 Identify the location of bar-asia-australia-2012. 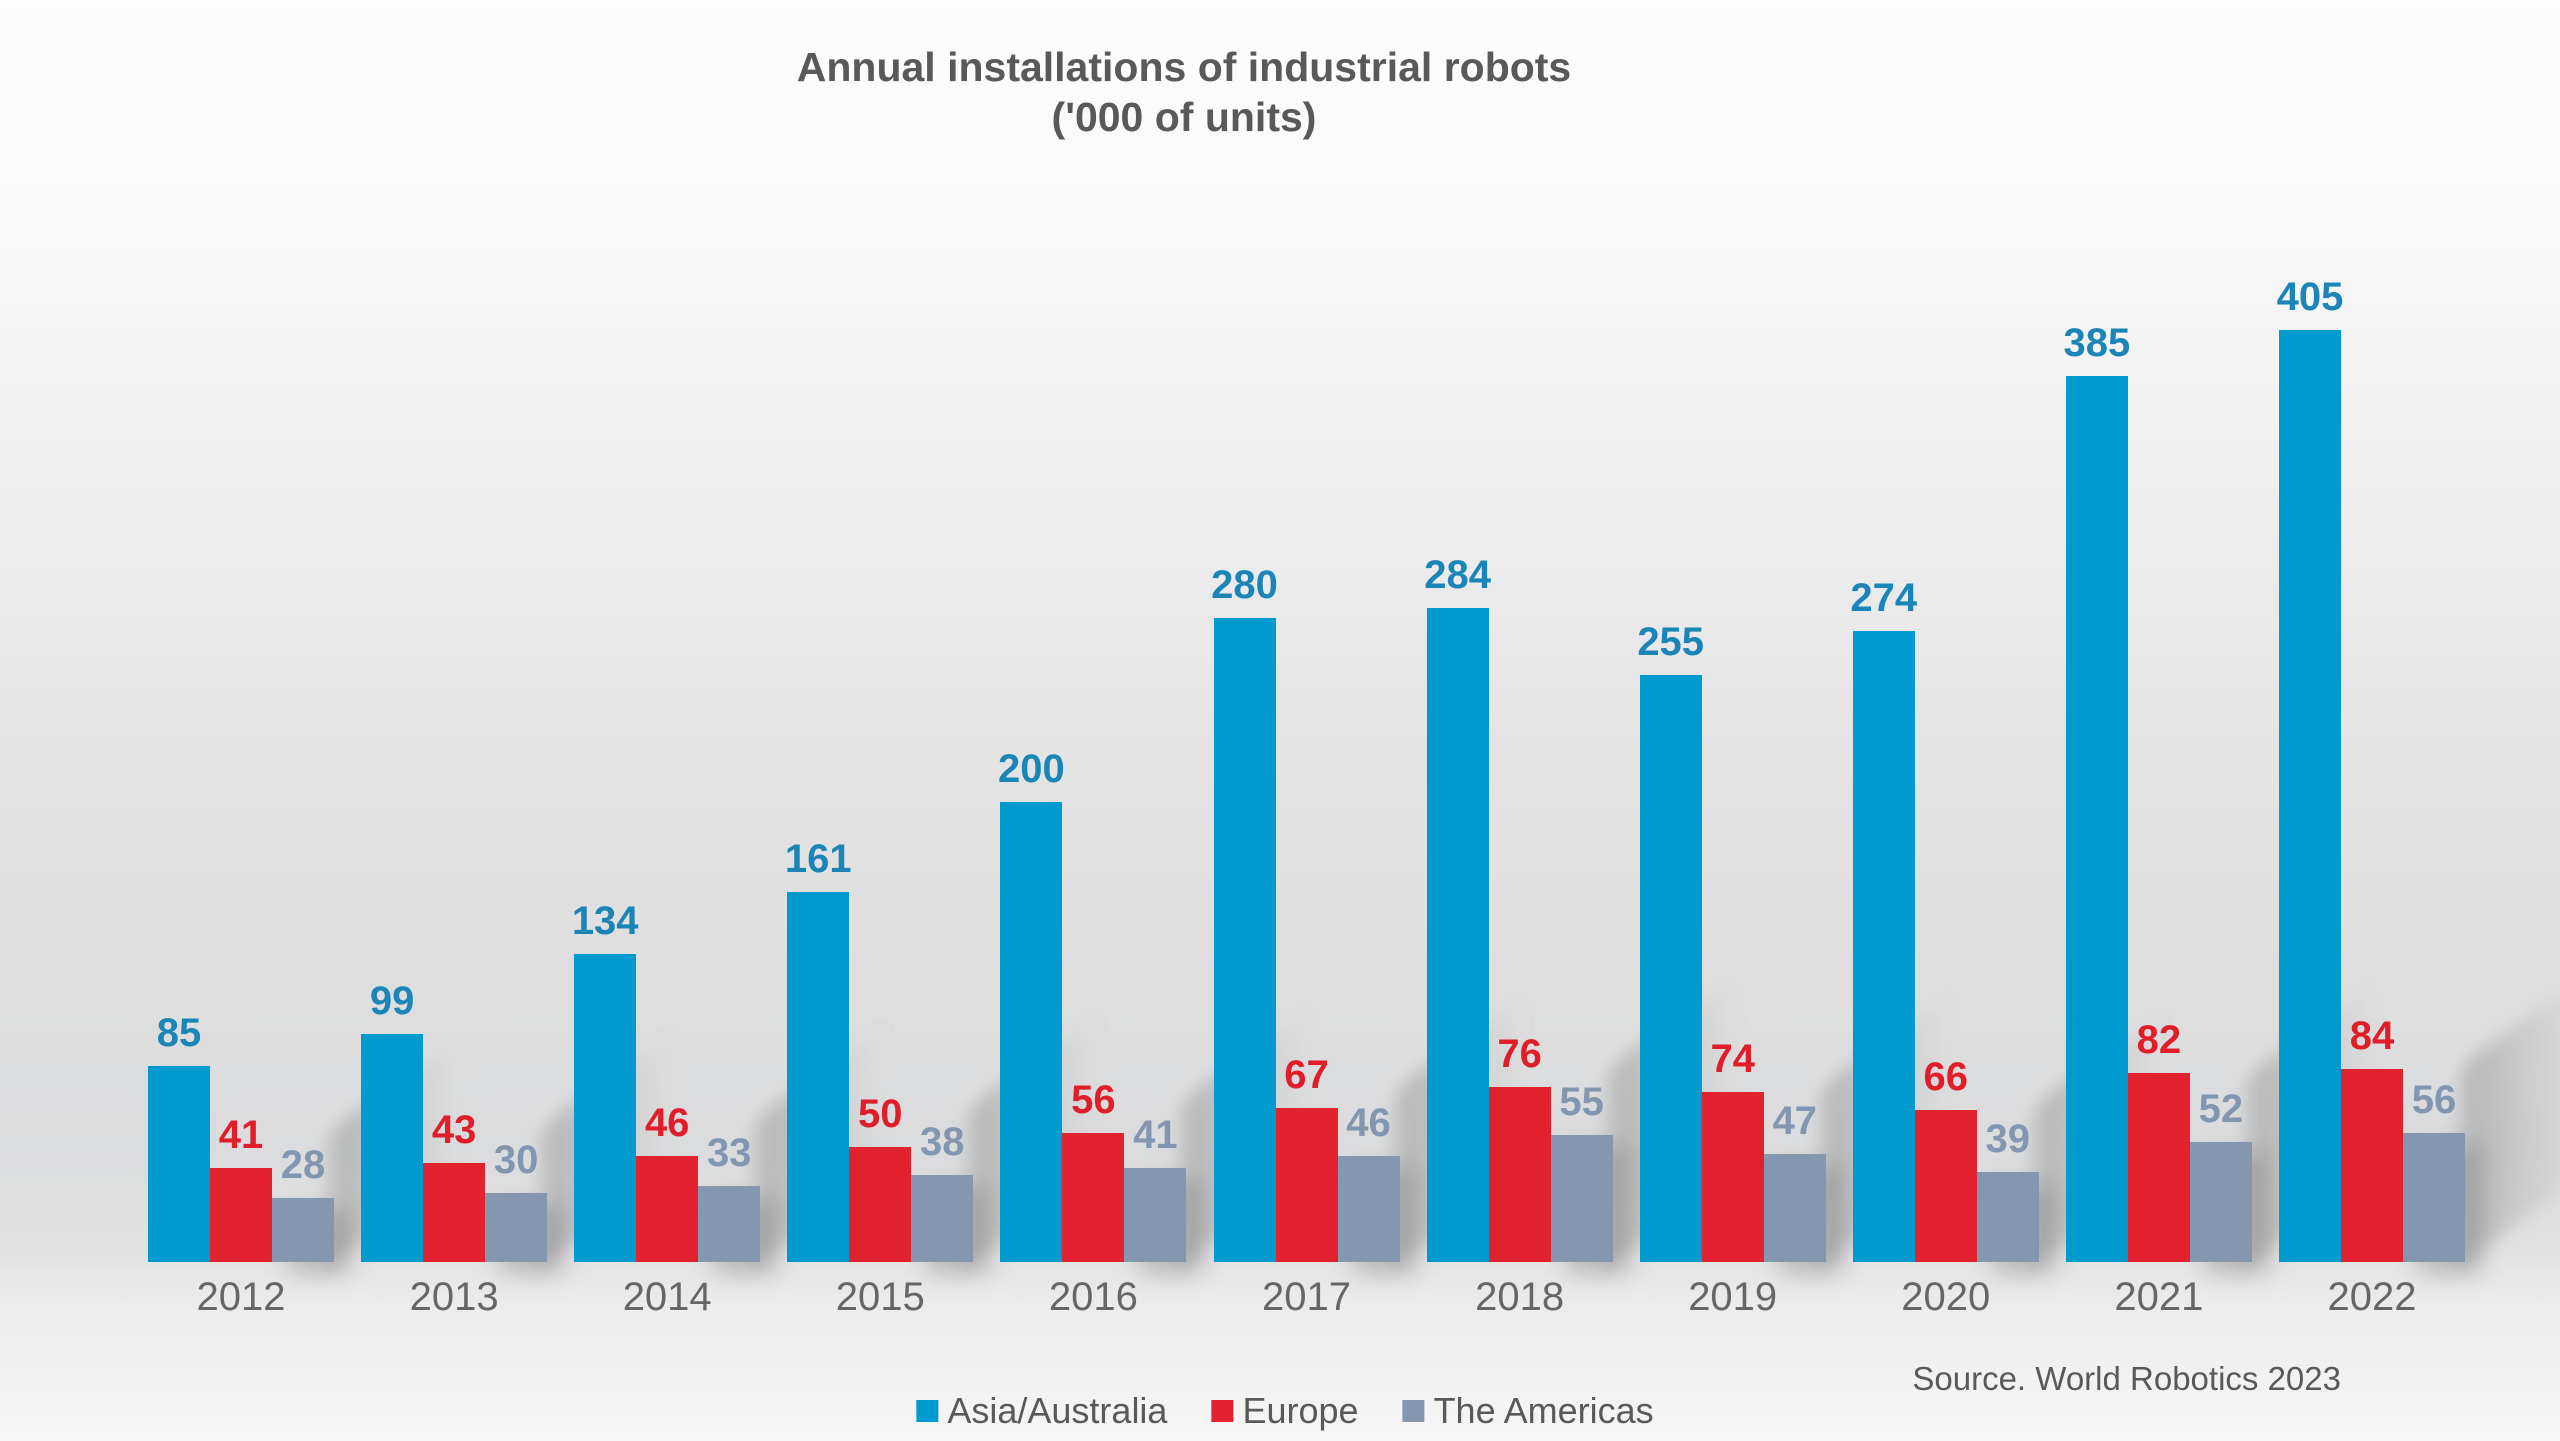
(179, 1164).